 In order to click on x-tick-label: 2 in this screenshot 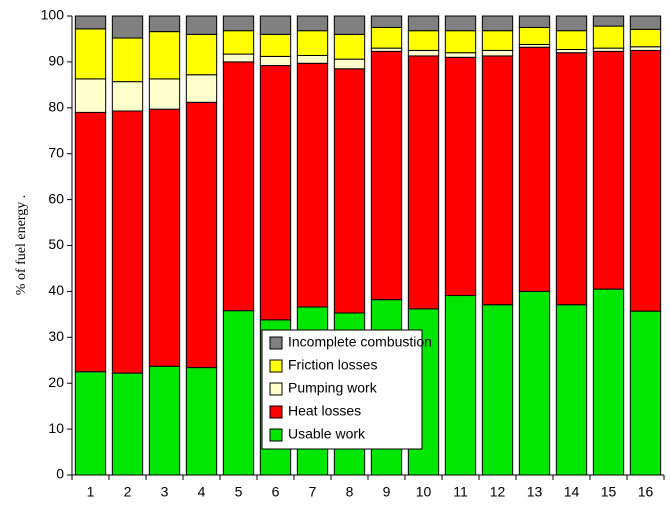, I will do `click(128, 492)`.